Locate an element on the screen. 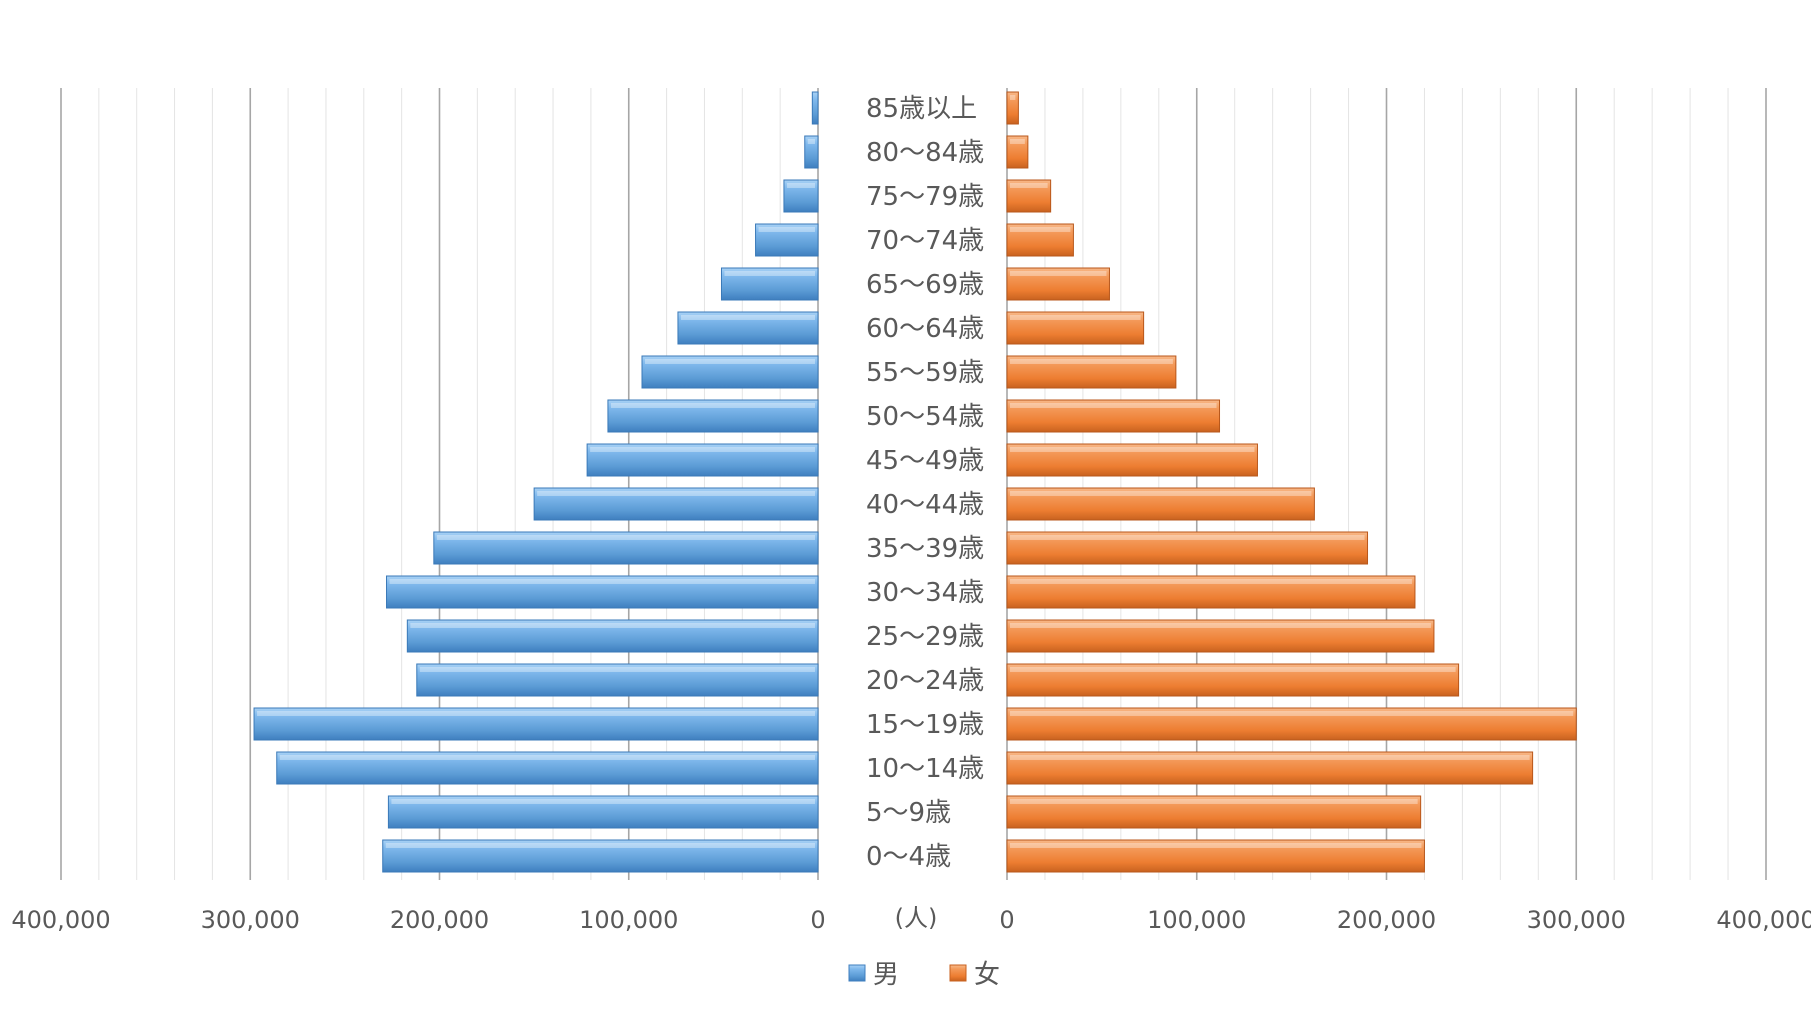 This screenshot has width=1811, height=1033. age-group-label: 55～59歳 is located at coordinates (925, 373).